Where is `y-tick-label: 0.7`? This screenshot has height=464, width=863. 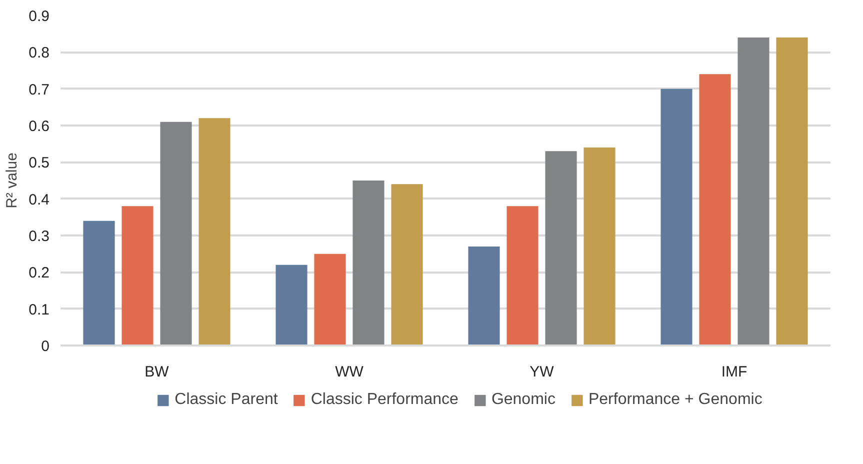 y-tick-label: 0.7 is located at coordinates (39, 89).